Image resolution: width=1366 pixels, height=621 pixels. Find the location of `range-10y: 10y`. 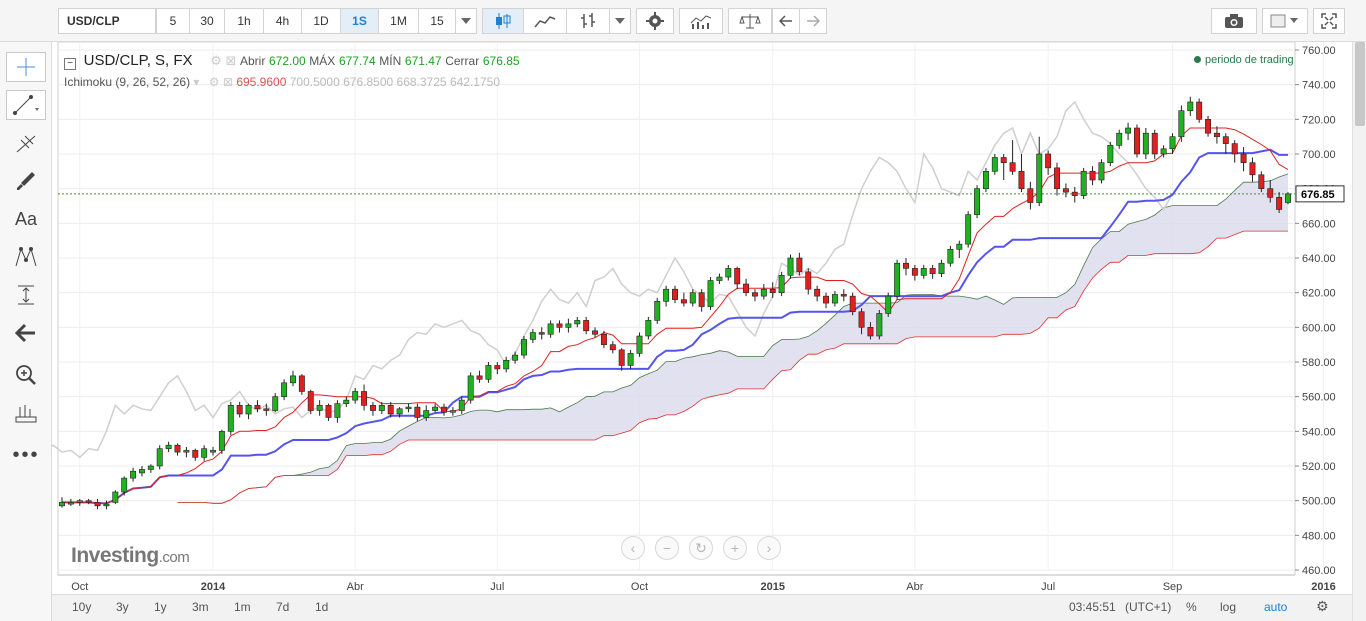

range-10y: 10y is located at coordinates (82, 607).